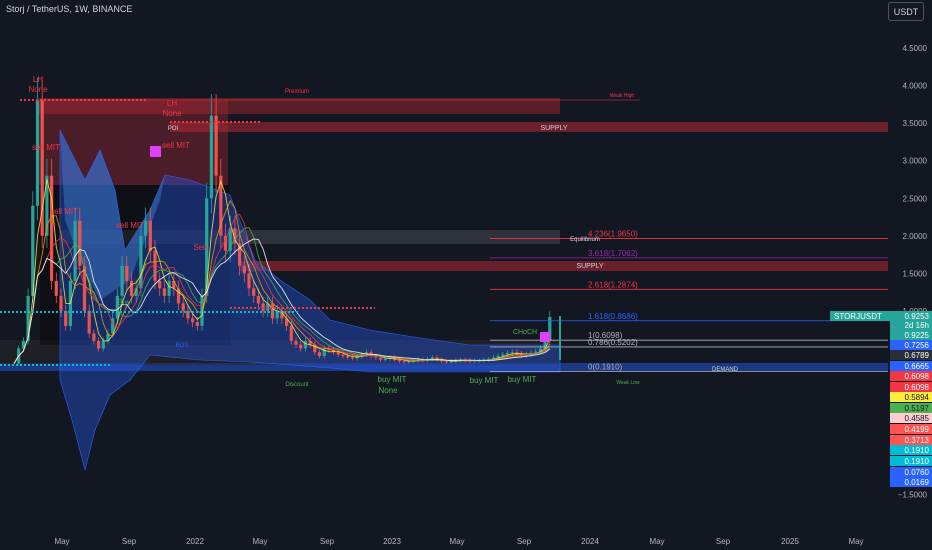  I want to click on zone-label: Weak High, so click(622, 96).